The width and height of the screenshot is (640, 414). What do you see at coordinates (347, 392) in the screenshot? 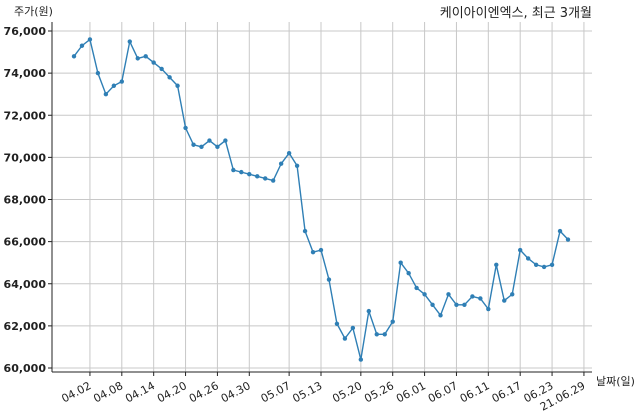
I see `x-tick-label: 05.20` at bounding box center [347, 392].